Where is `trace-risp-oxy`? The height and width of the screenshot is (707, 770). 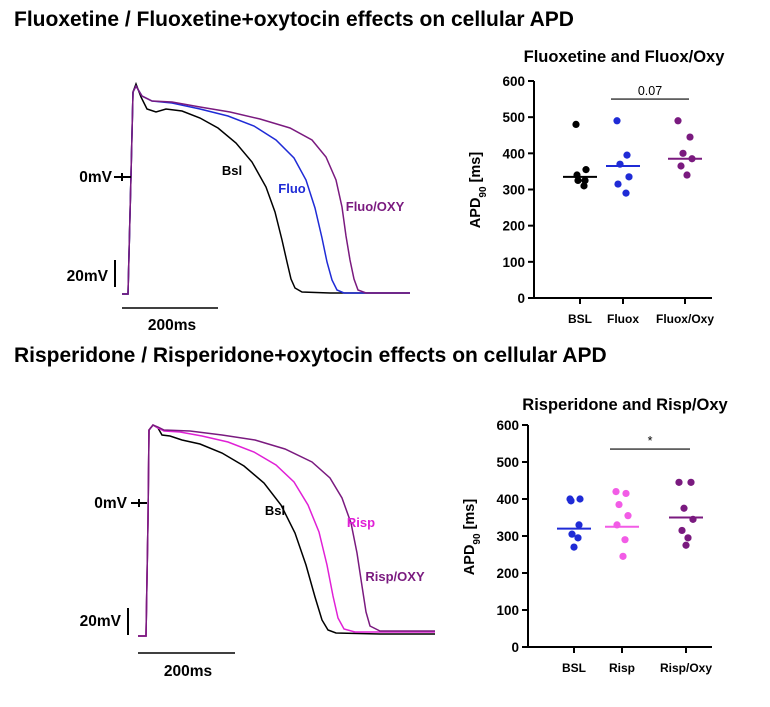
trace-risp-oxy is located at coordinates (286, 530).